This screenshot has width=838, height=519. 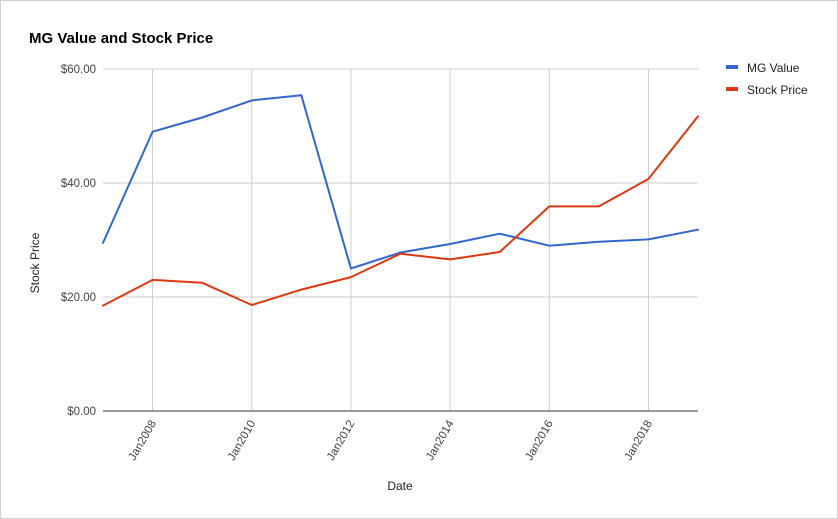 What do you see at coordinates (78, 70) in the screenshot?
I see `y-tick-label: $60.00` at bounding box center [78, 70].